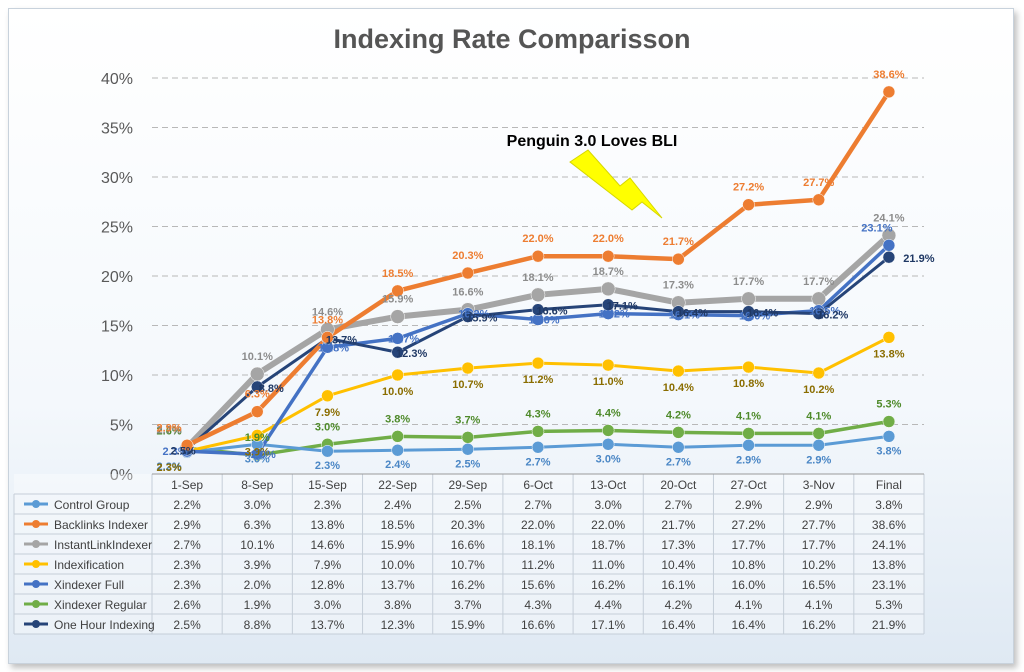 This screenshot has width=1024, height=672. I want to click on data-label: 16.0%, so click(754, 317).